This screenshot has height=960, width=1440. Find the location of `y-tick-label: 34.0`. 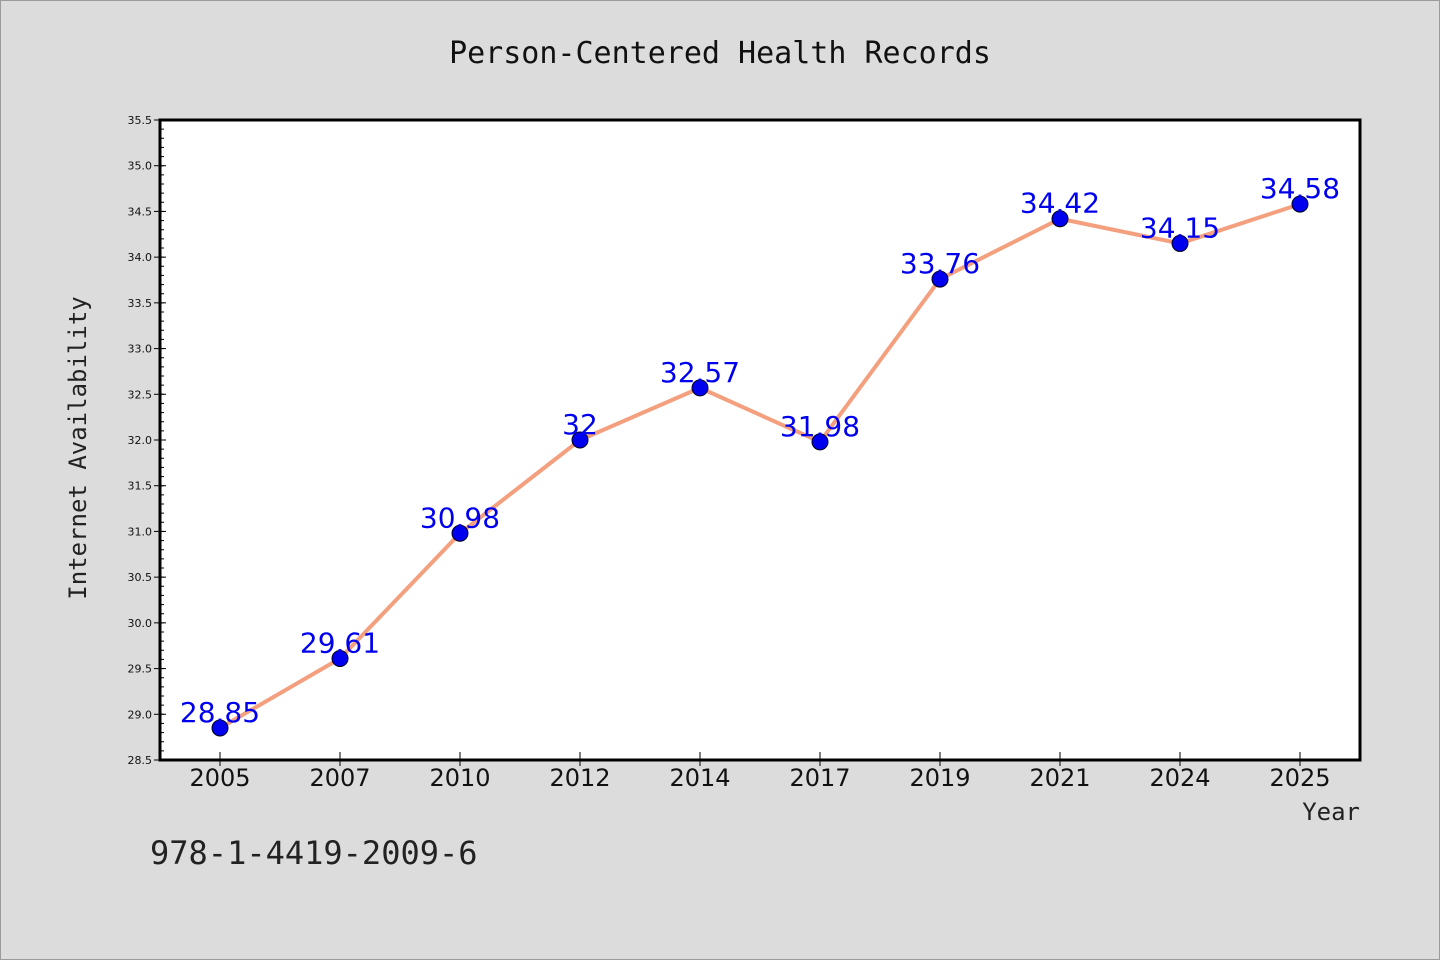

y-tick-label: 34.0 is located at coordinates (140, 257).